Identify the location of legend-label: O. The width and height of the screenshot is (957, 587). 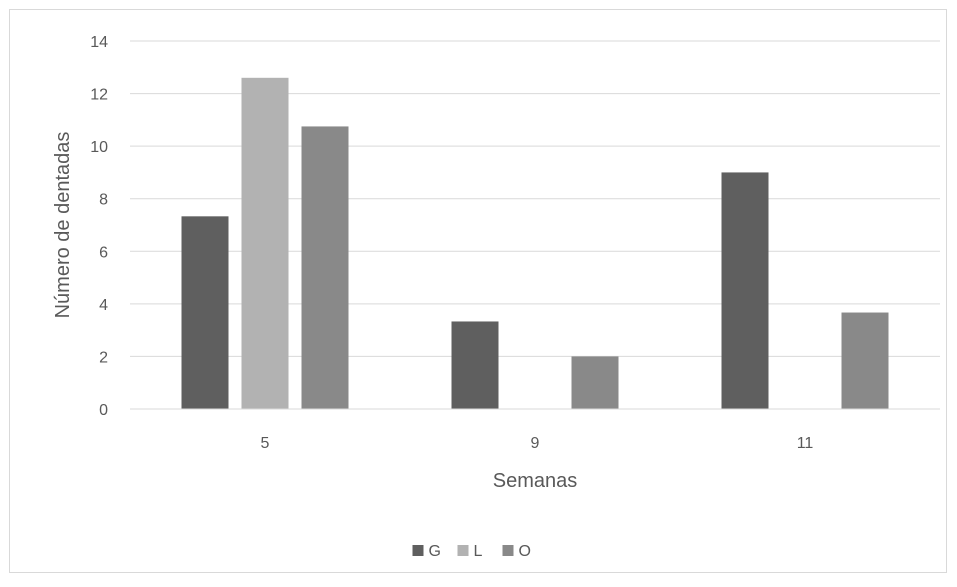
(525, 551).